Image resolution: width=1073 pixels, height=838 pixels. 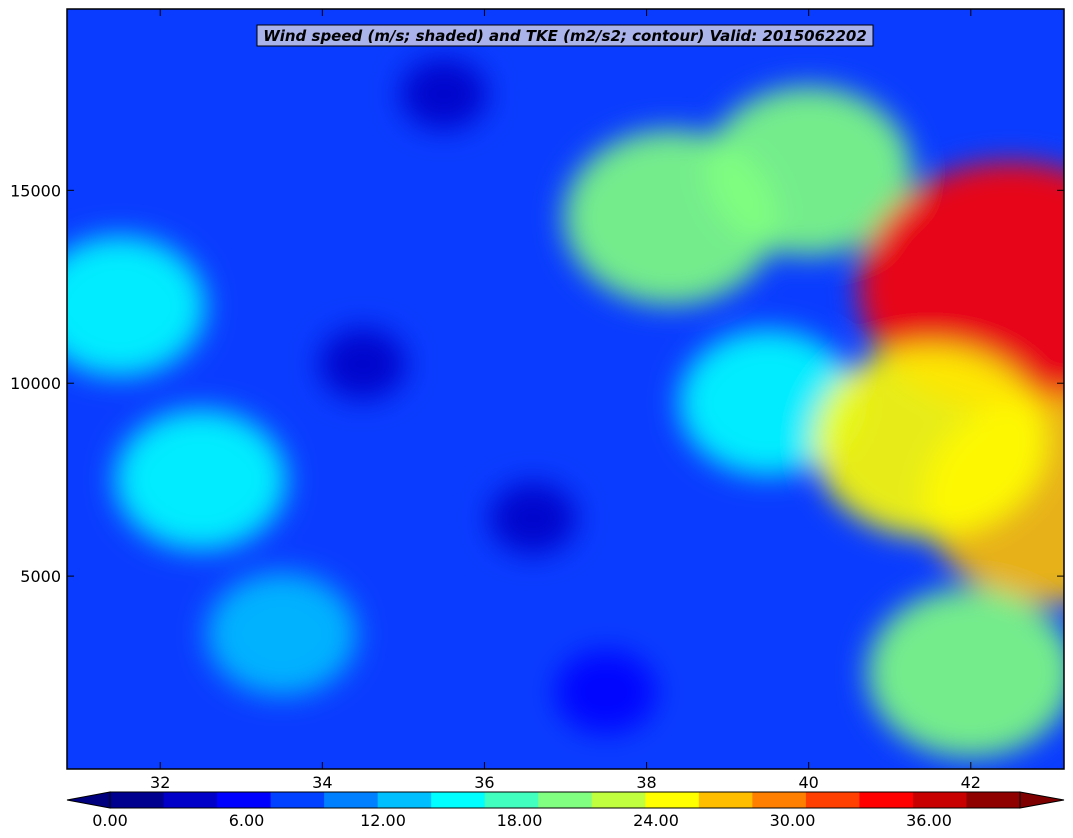 What do you see at coordinates (383, 820) in the screenshot?
I see `colorbar-tick-label: 12.00` at bounding box center [383, 820].